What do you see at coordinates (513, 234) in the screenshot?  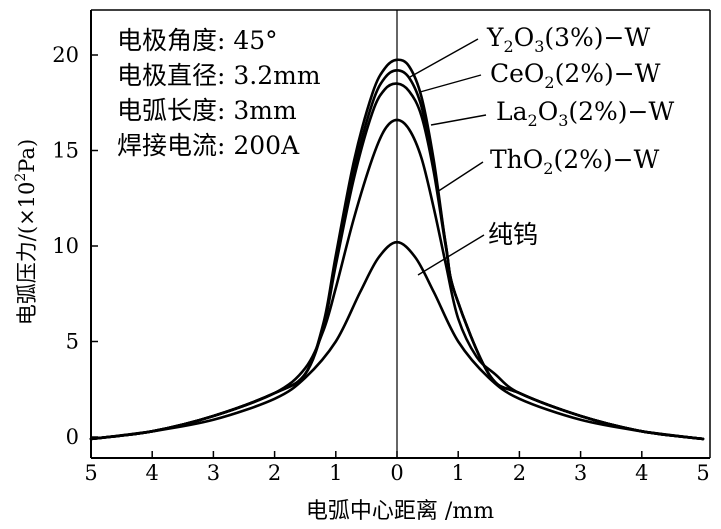 I see `pure-tungsten-label: 纯钨` at bounding box center [513, 234].